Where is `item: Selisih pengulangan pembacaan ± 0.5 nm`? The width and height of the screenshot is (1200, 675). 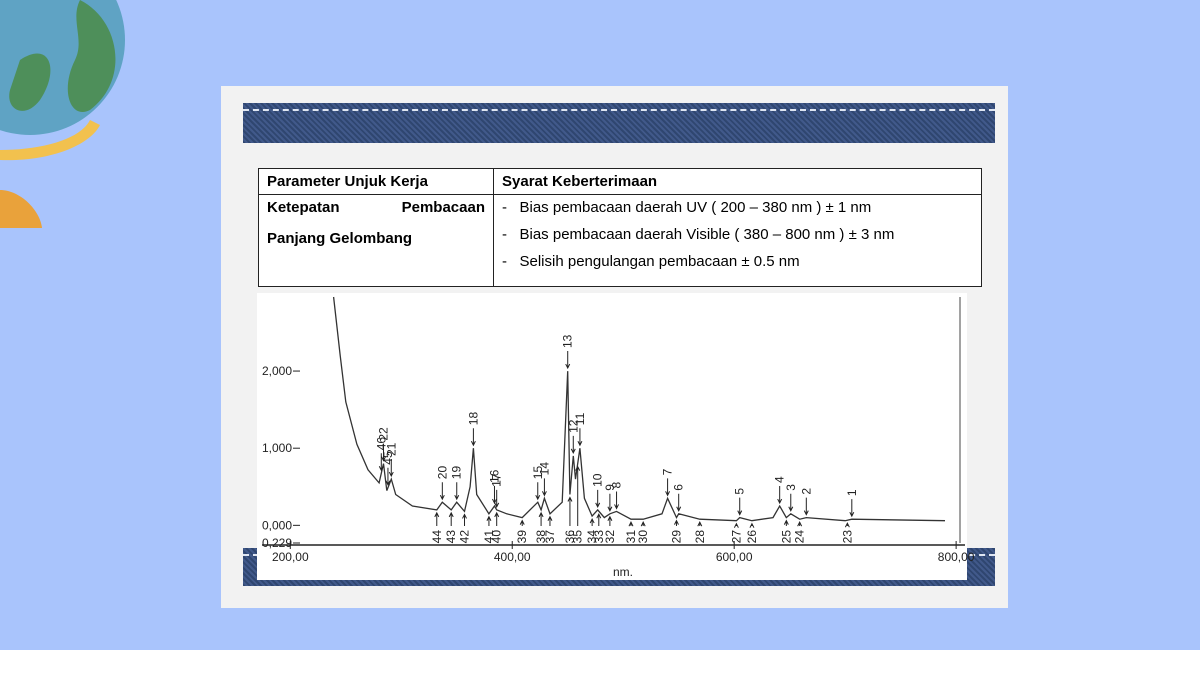
item: Selisih pengulangan pembacaan ± 0.5 nm is located at coordinates (737, 261).